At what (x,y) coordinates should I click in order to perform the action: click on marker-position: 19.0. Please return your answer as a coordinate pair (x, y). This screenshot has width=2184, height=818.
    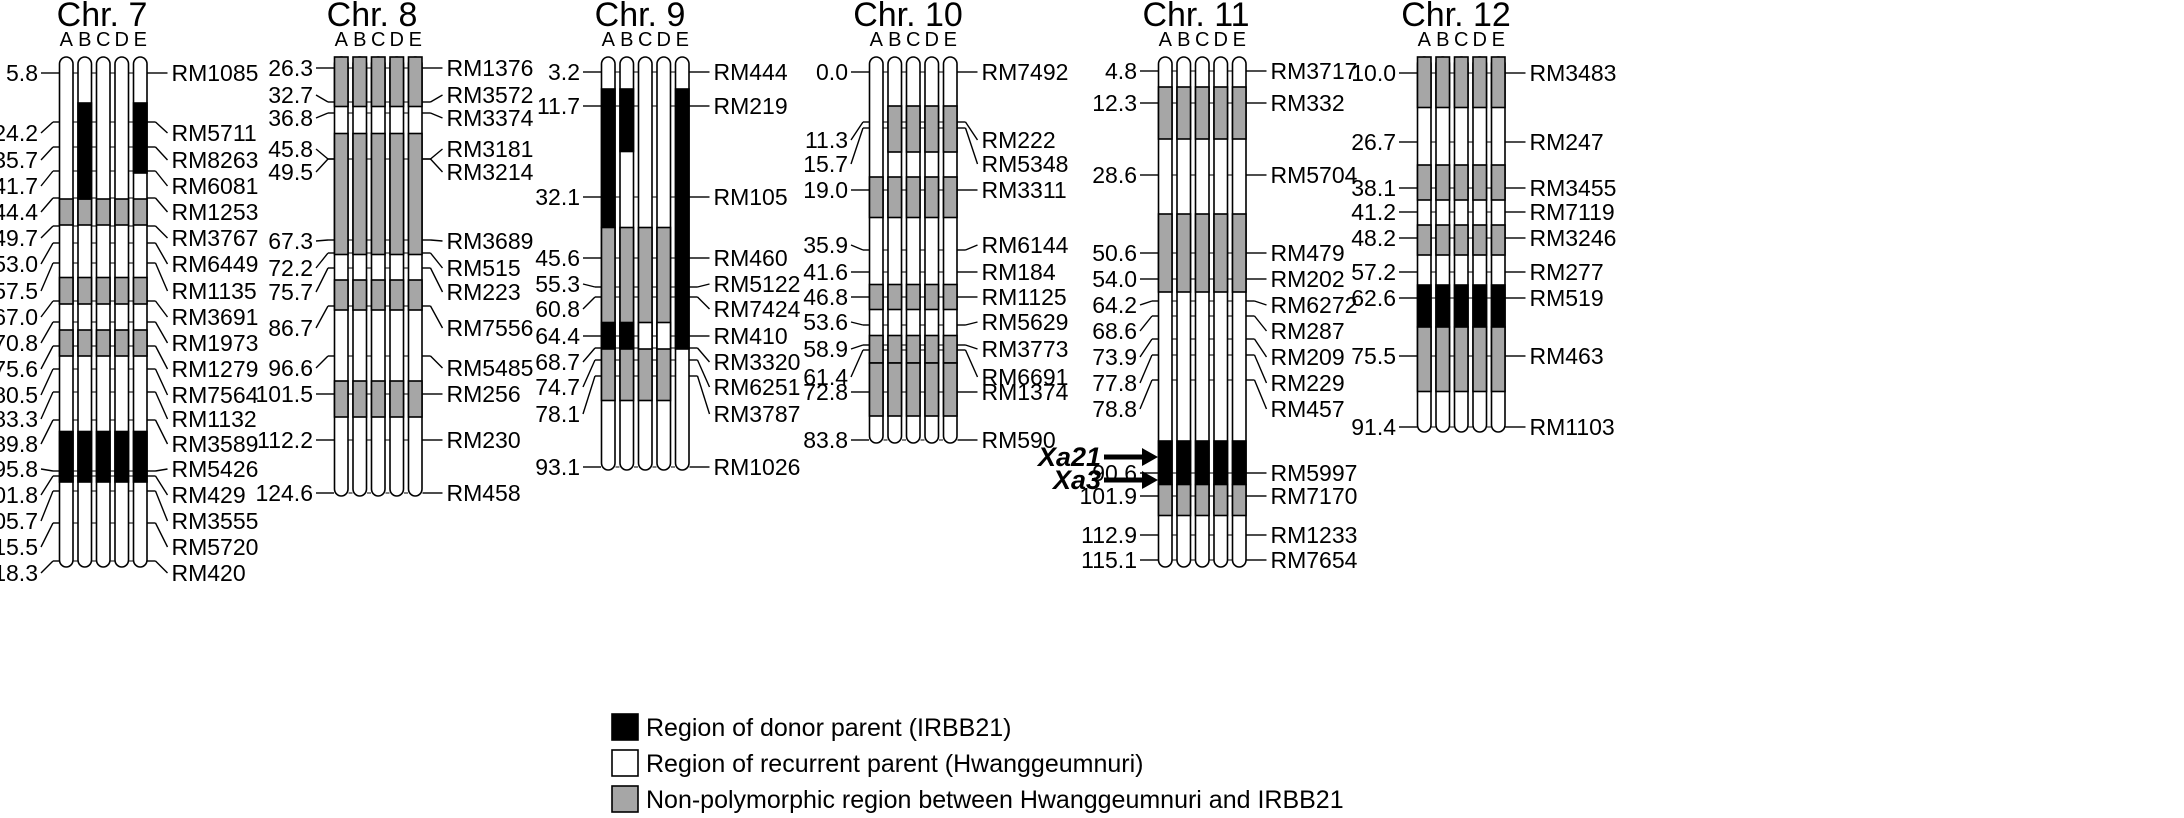
    Looking at the image, I should click on (825, 190).